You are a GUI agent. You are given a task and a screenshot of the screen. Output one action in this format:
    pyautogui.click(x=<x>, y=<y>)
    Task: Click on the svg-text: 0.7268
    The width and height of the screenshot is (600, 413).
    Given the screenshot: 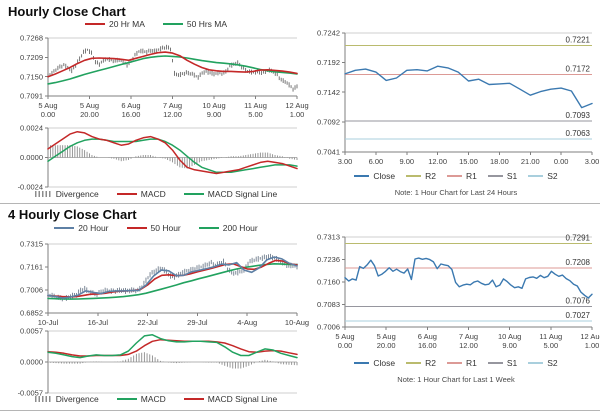 What is the action you would take?
    pyautogui.click(x=31, y=38)
    